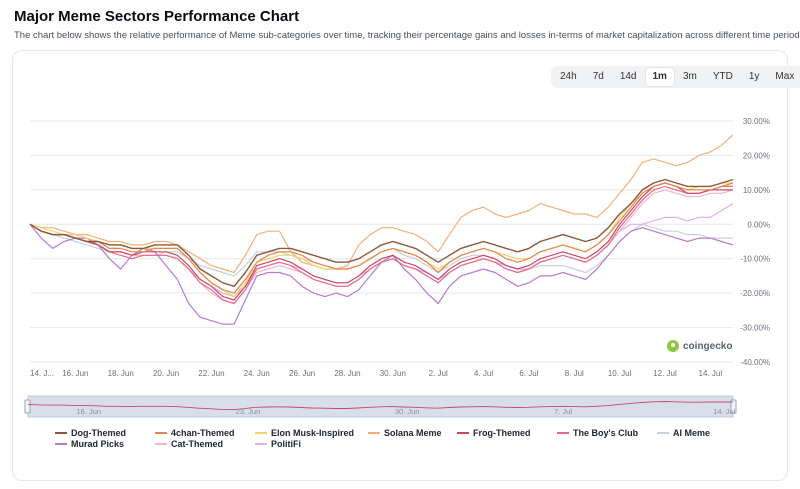 This screenshot has width=800, height=489. Describe the element at coordinates (313, 433) in the screenshot. I see `legend-label: Elon Musk-Inspired` at that location.